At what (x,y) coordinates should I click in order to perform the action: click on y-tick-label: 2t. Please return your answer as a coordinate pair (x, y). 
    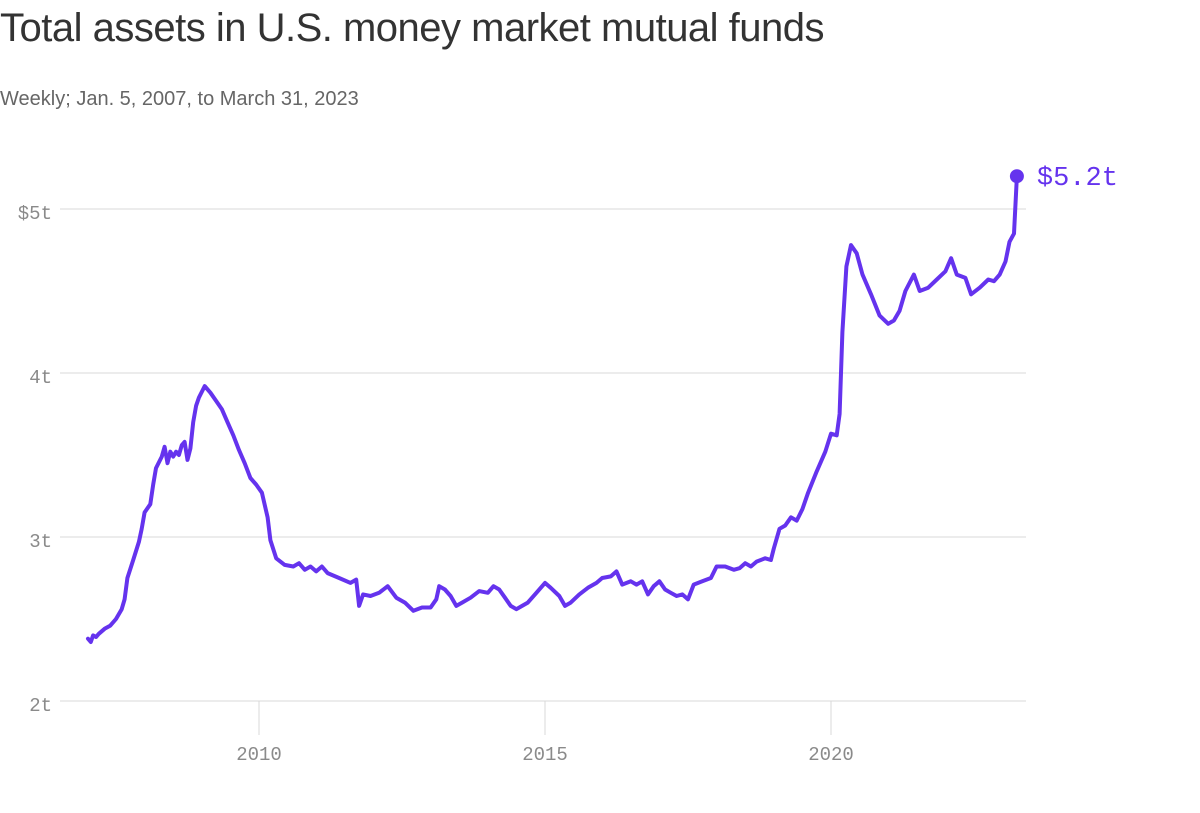
    Looking at the image, I should click on (40, 706).